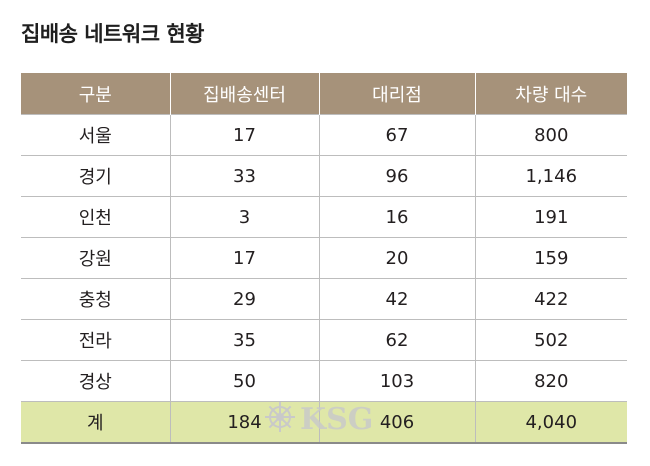 This screenshot has height=466, width=650. Describe the element at coordinates (95, 217) in the screenshot. I see `cell-region: 인천` at that location.